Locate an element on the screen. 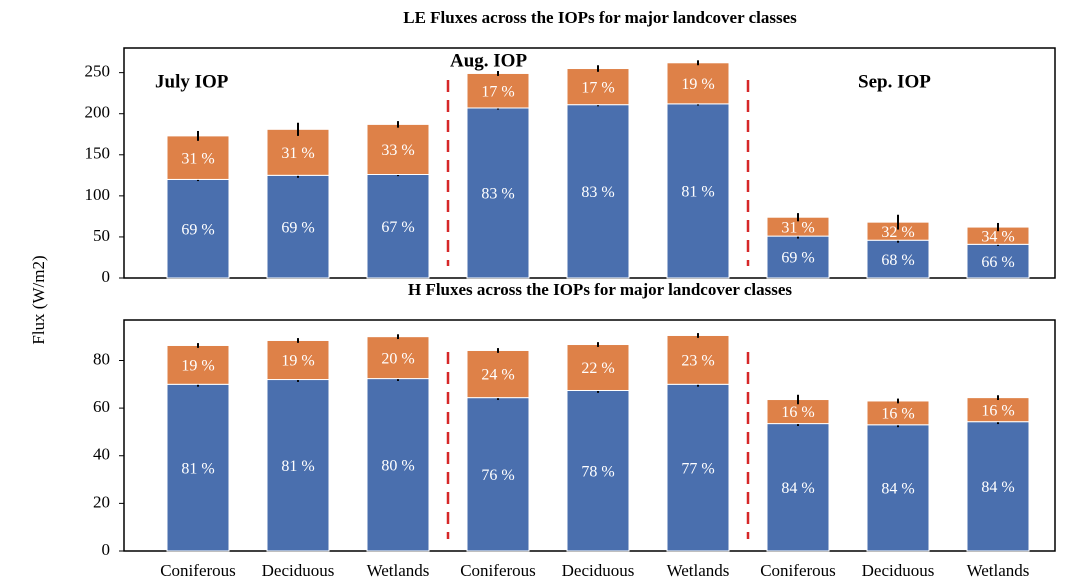 The image size is (1077, 583). segment-label: 32 % is located at coordinates (897, 232).